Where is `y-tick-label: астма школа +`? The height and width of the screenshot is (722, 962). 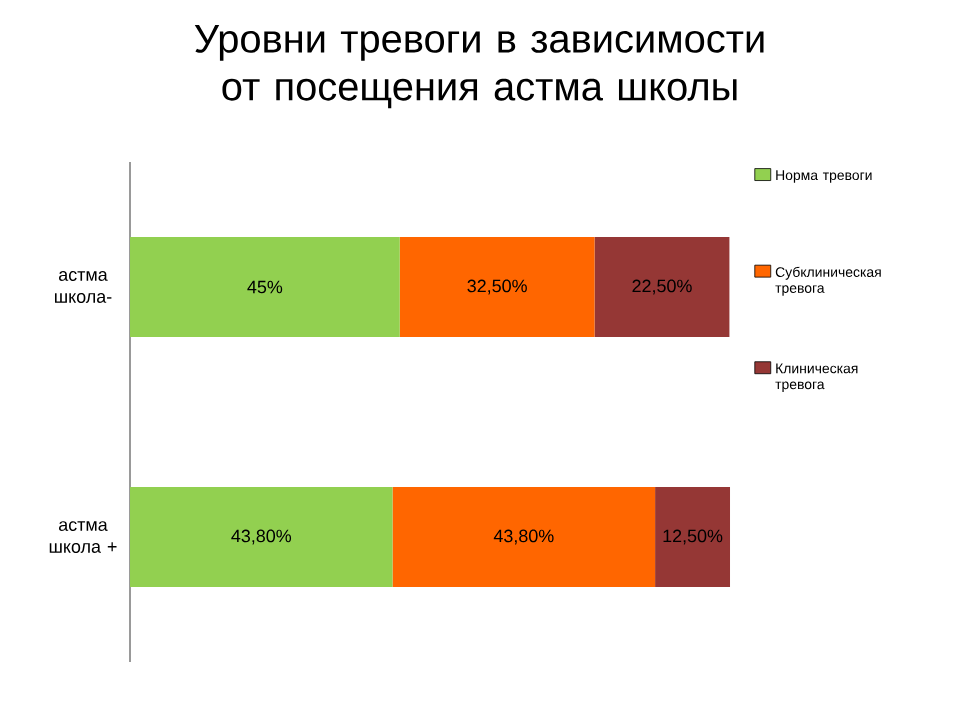
y-tick-label: астма школа + is located at coordinates (83, 537).